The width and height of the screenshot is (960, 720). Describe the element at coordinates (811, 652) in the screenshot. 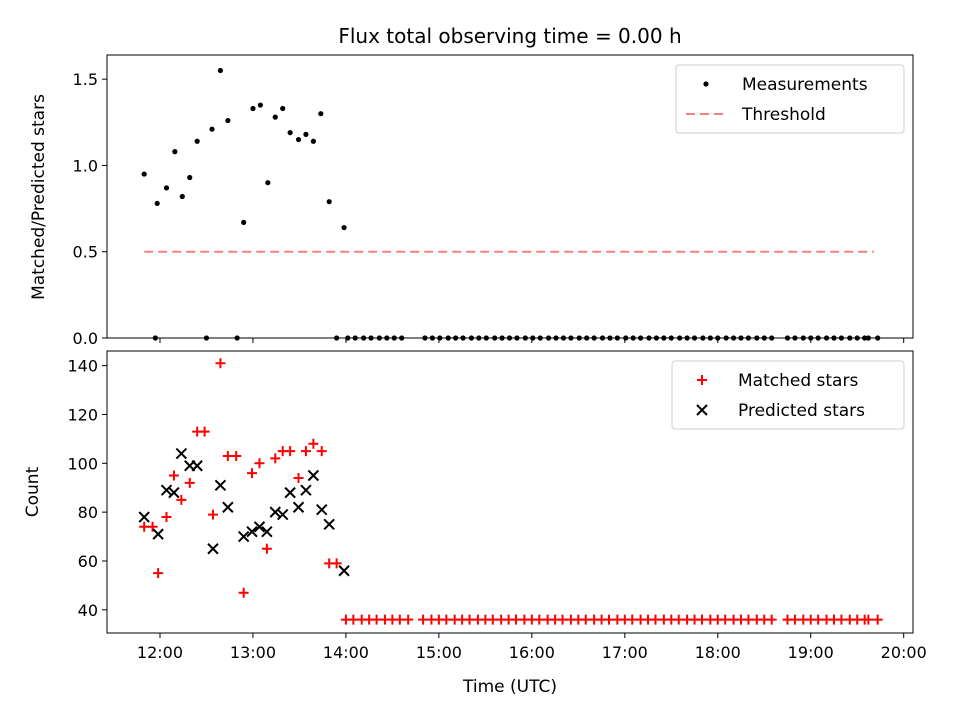

I see `bottom-x-tick-label: 19:00` at that location.